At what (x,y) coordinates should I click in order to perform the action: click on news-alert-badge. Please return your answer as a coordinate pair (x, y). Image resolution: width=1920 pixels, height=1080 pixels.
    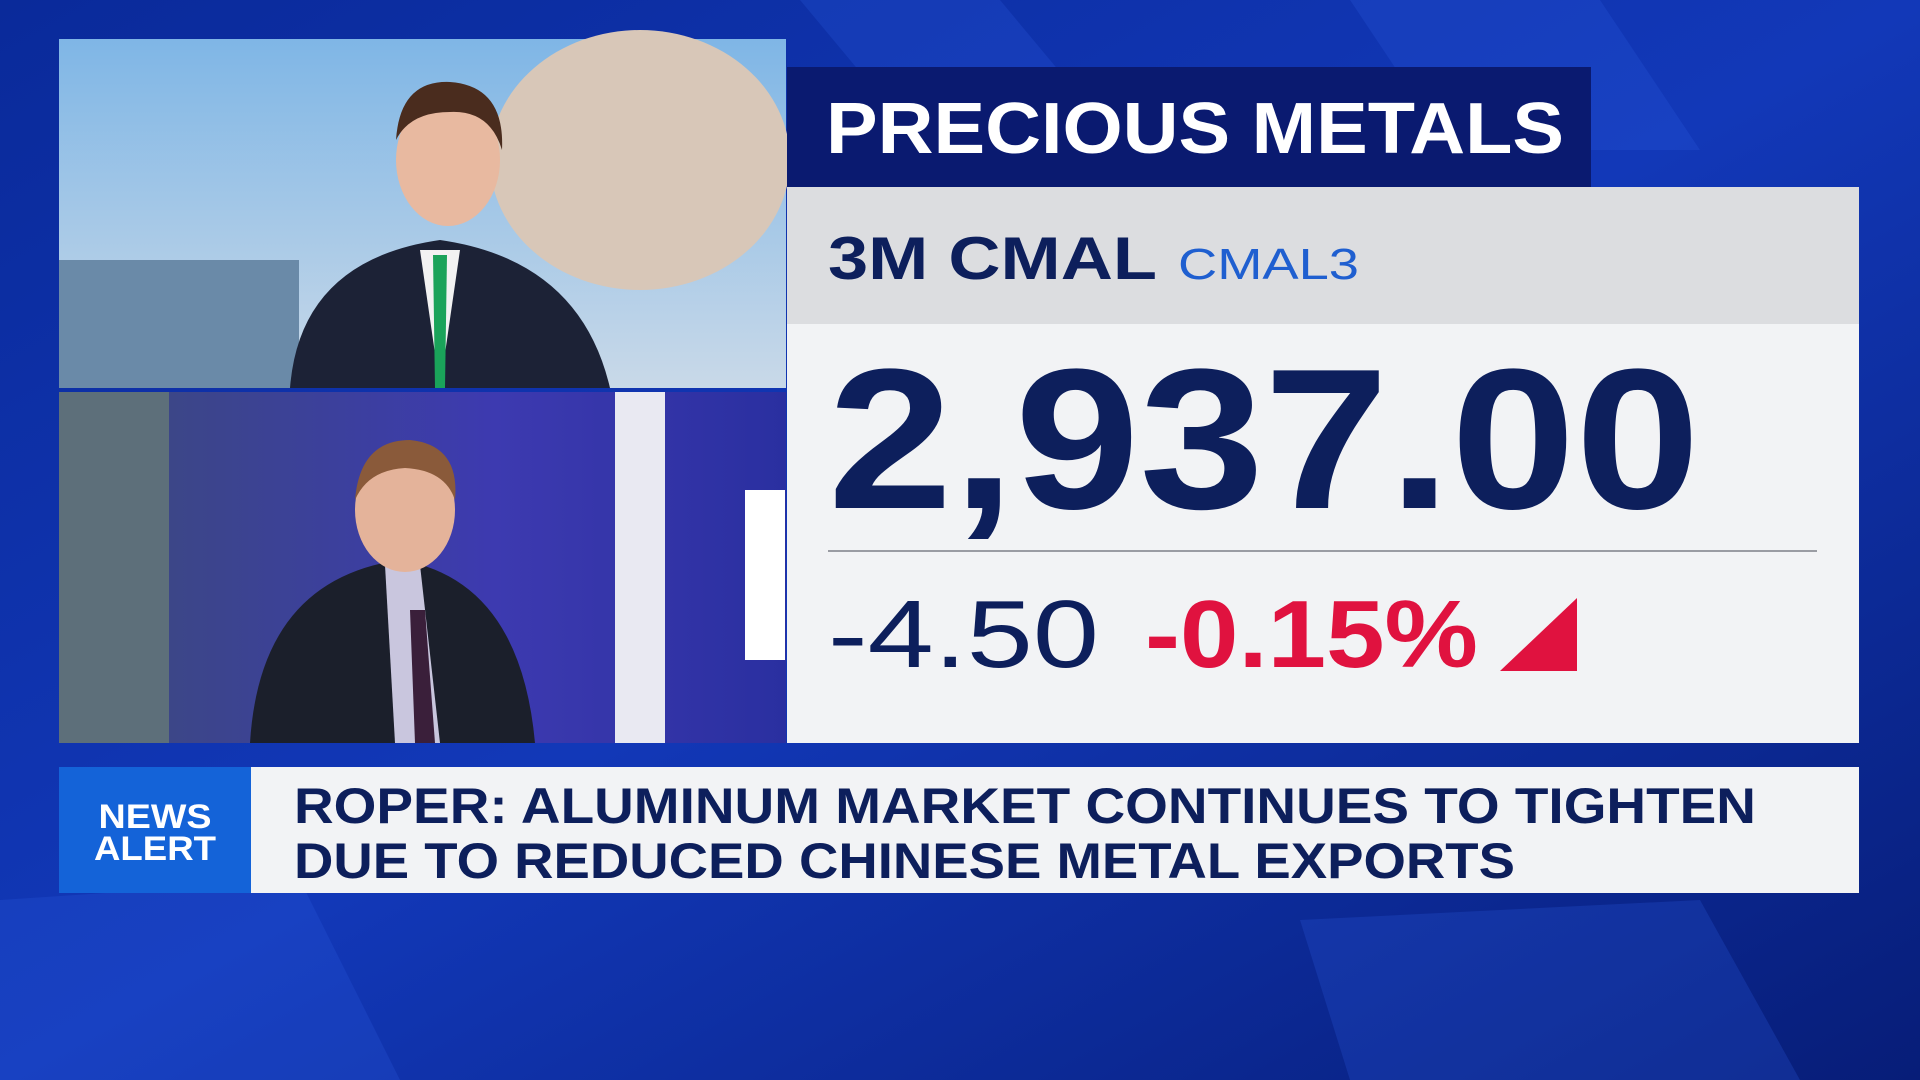
    Looking at the image, I should click on (155, 830).